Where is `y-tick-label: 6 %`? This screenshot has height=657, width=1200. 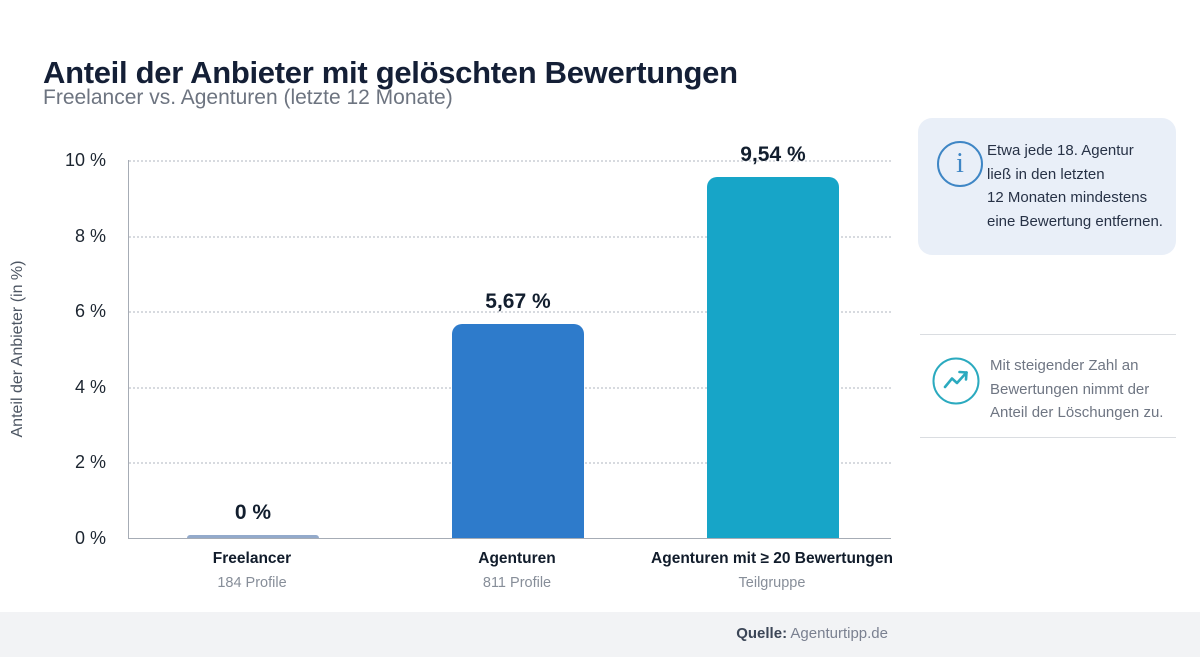
y-tick-label: 6 % is located at coordinates (90, 311).